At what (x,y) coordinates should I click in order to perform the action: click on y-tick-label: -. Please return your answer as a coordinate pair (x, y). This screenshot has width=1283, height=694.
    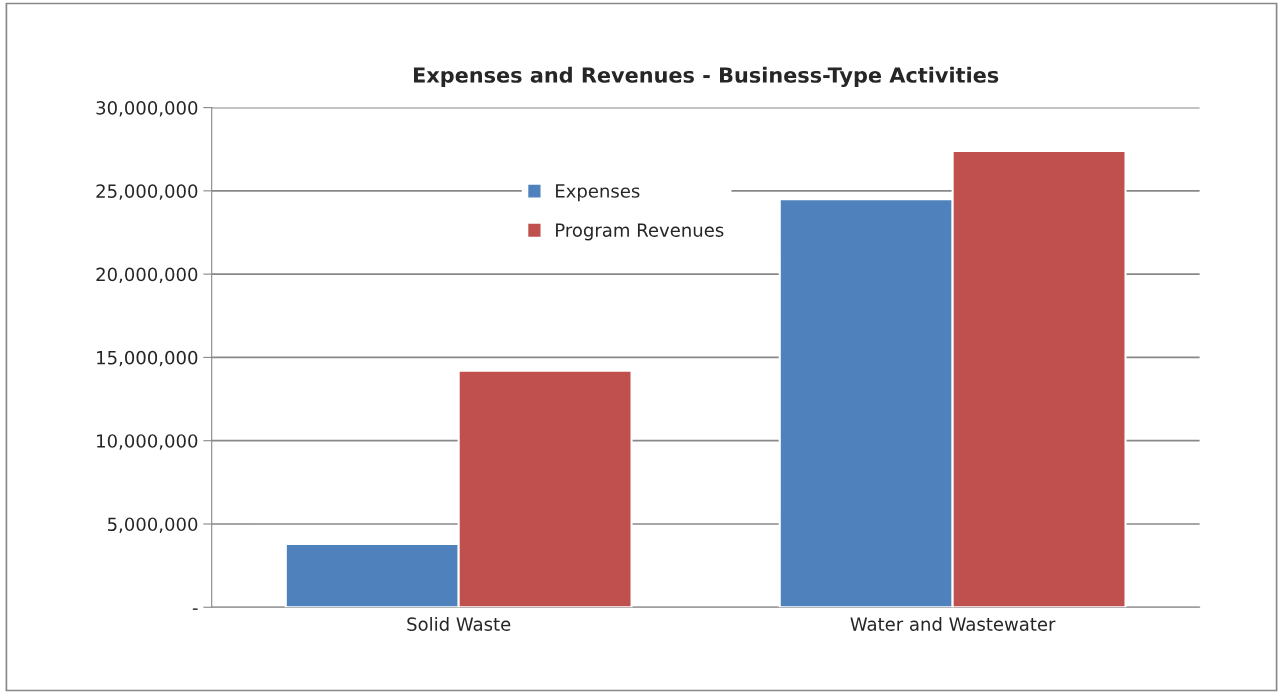
    Looking at the image, I should click on (195, 609).